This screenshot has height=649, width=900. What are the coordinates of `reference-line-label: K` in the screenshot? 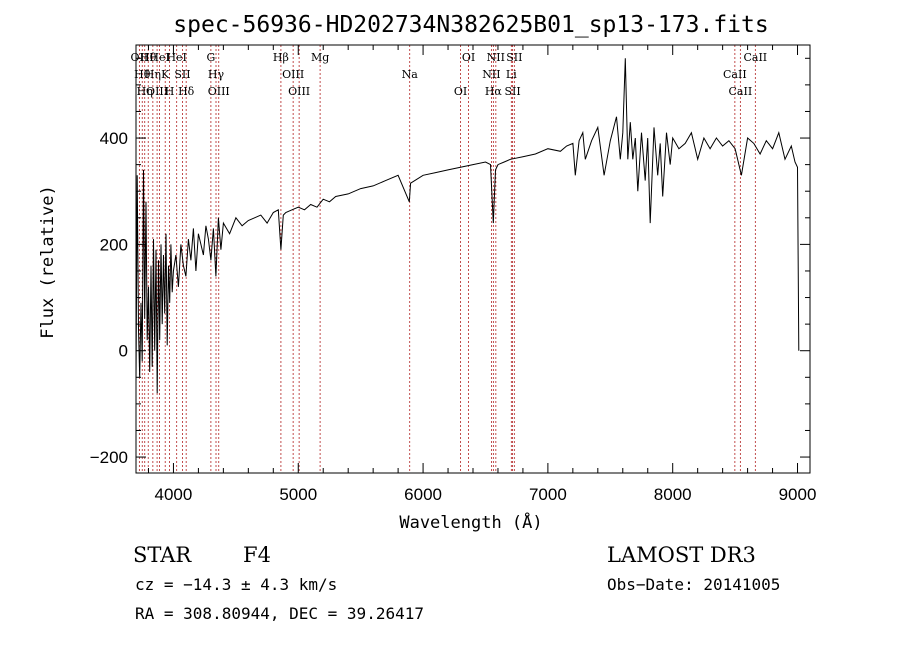 It's located at (165, 74).